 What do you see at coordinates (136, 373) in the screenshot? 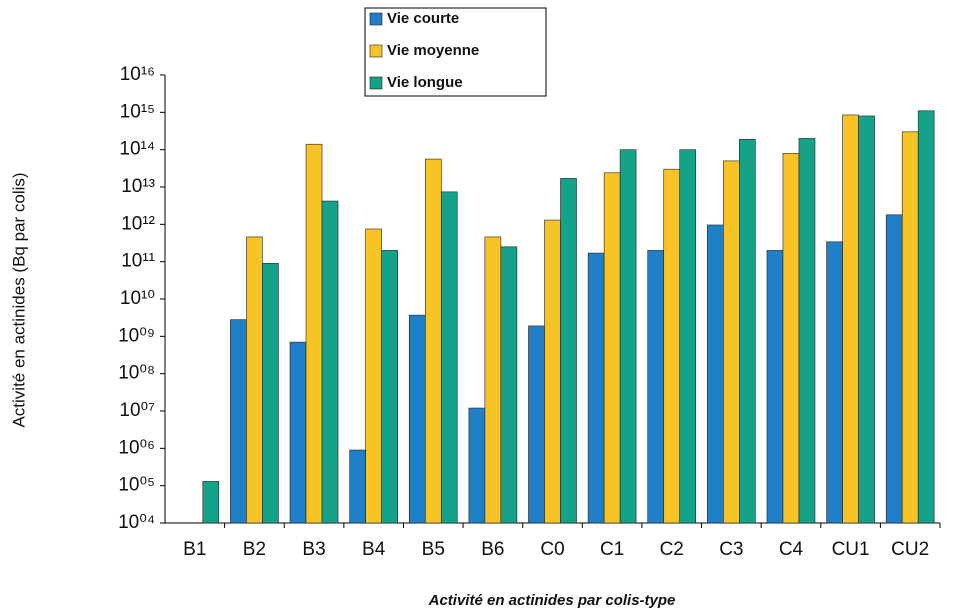
I see `y-tick-label: 10⁰⁸` at bounding box center [136, 373].